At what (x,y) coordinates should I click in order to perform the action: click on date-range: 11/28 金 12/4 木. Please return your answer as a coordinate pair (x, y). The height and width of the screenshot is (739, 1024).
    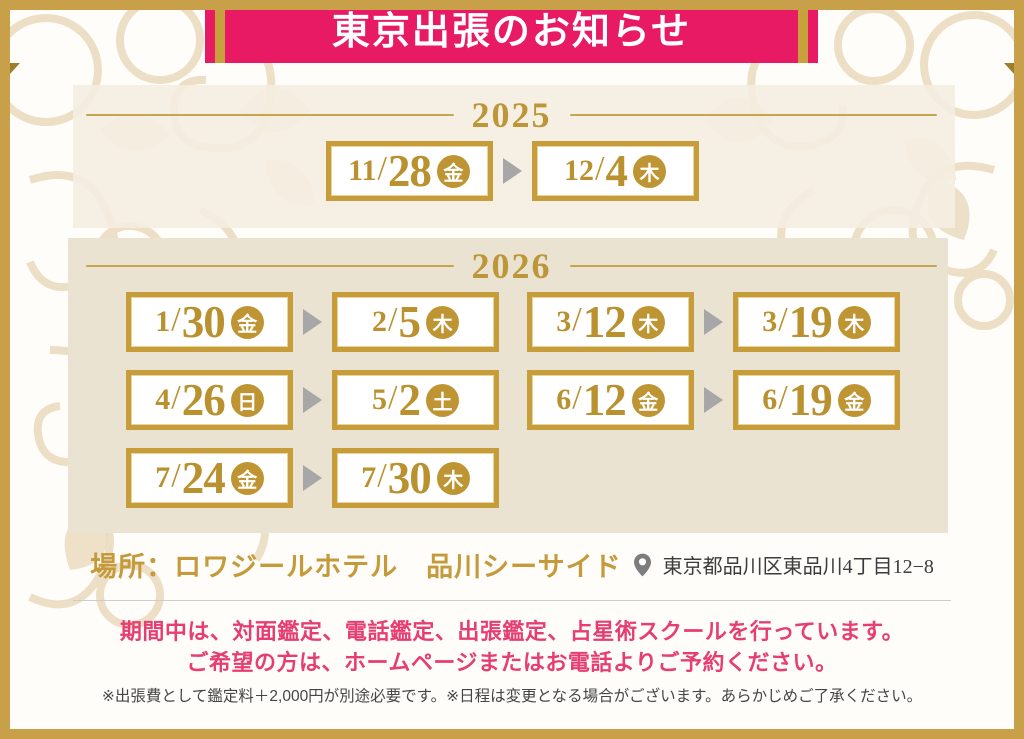
    Looking at the image, I should click on (512, 171).